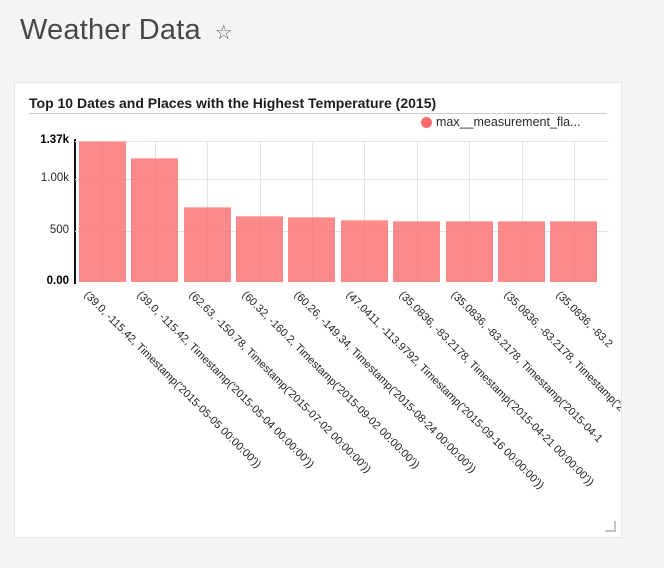  What do you see at coordinates (54, 178) in the screenshot?
I see `y-axis-tick-label: 1.00k` at bounding box center [54, 178].